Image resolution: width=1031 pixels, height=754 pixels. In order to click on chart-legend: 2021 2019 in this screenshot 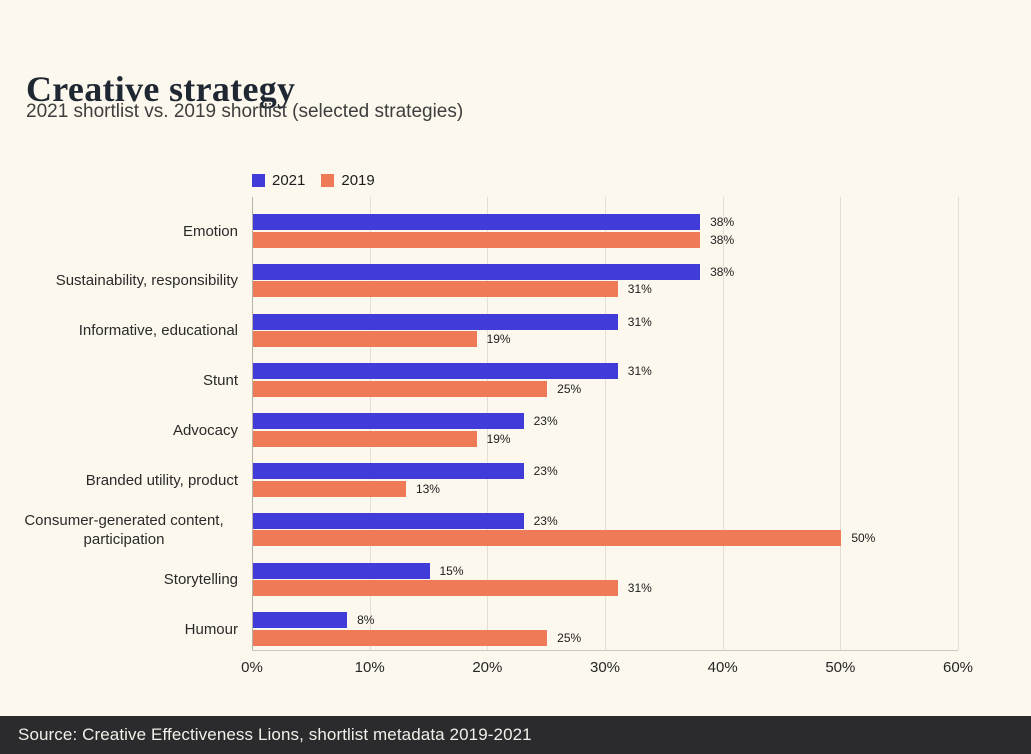, I will do `click(313, 180)`.